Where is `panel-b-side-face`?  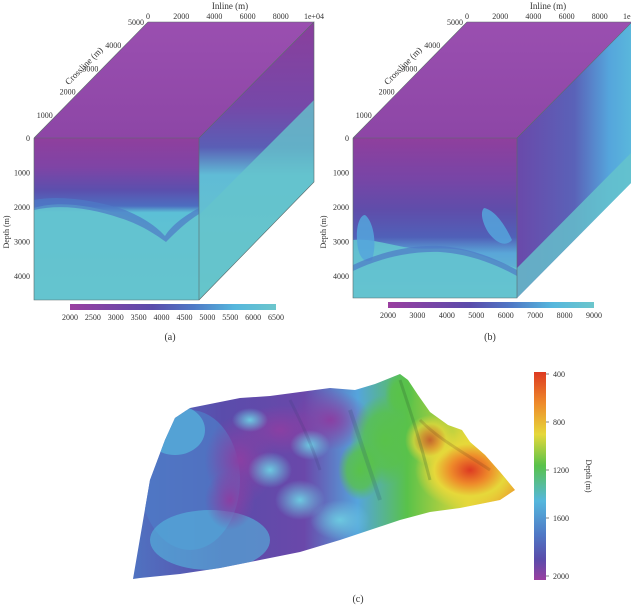 panel-b-side-face is located at coordinates (574, 160).